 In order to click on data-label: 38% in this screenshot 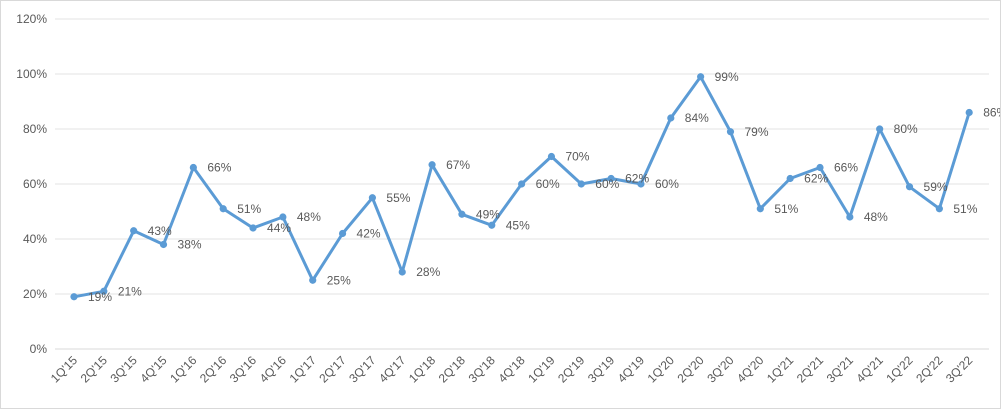, I will do `click(190, 245)`.